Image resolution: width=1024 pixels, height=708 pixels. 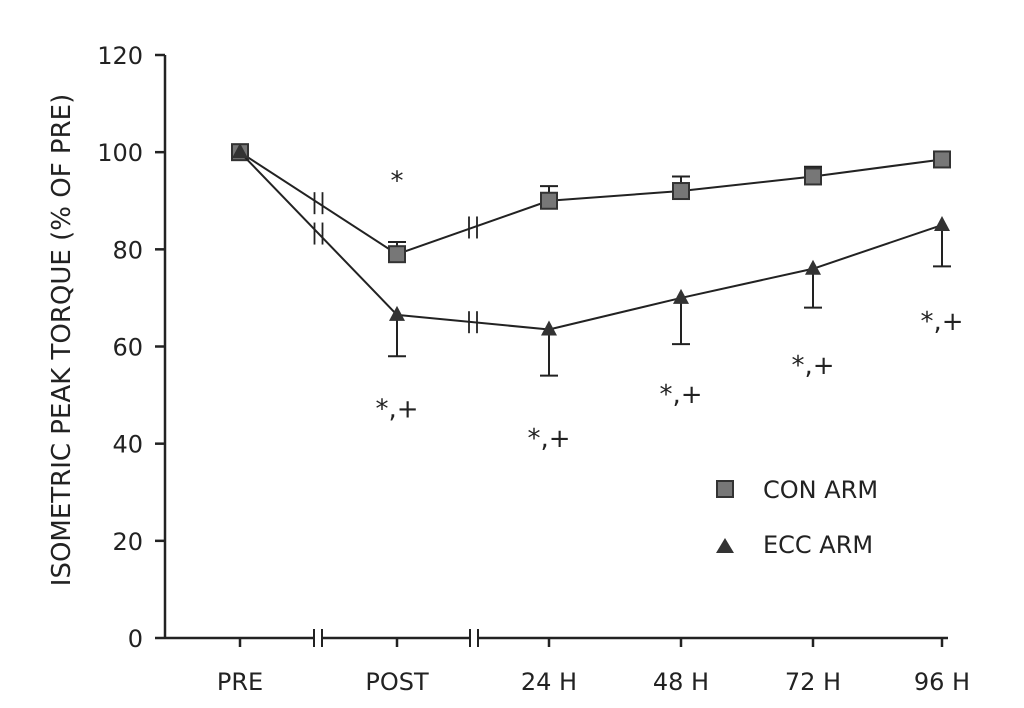 I want to click on x-tick-label: 96 H, so click(x=942, y=682).